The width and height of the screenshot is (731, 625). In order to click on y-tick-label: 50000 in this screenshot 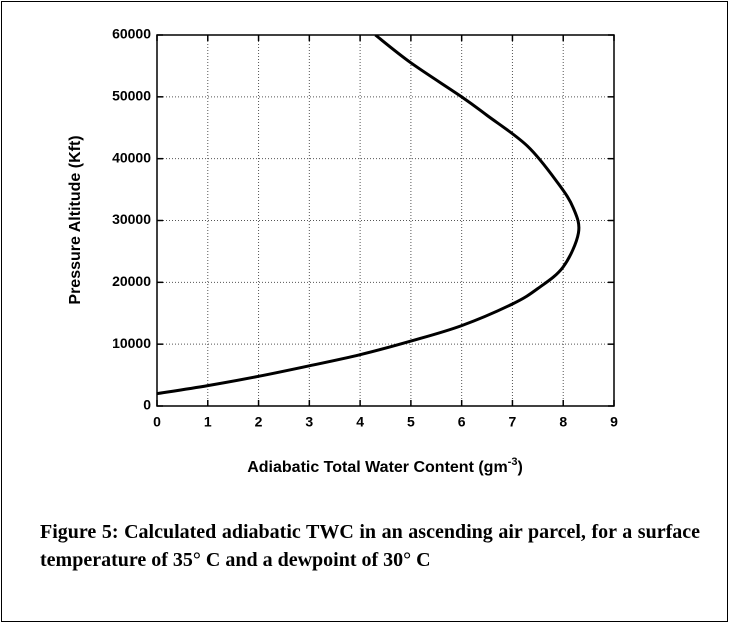, I will do `click(131, 96)`.